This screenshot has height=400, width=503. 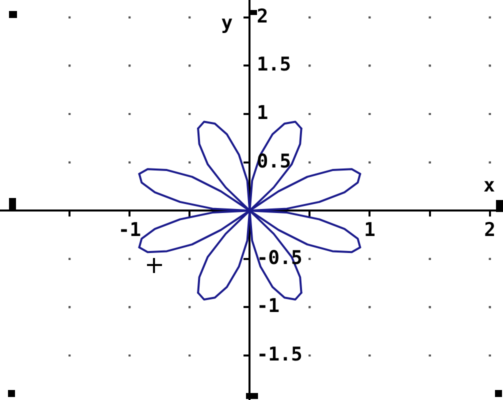 I want to click on x-tick-label: 2, so click(x=490, y=229).